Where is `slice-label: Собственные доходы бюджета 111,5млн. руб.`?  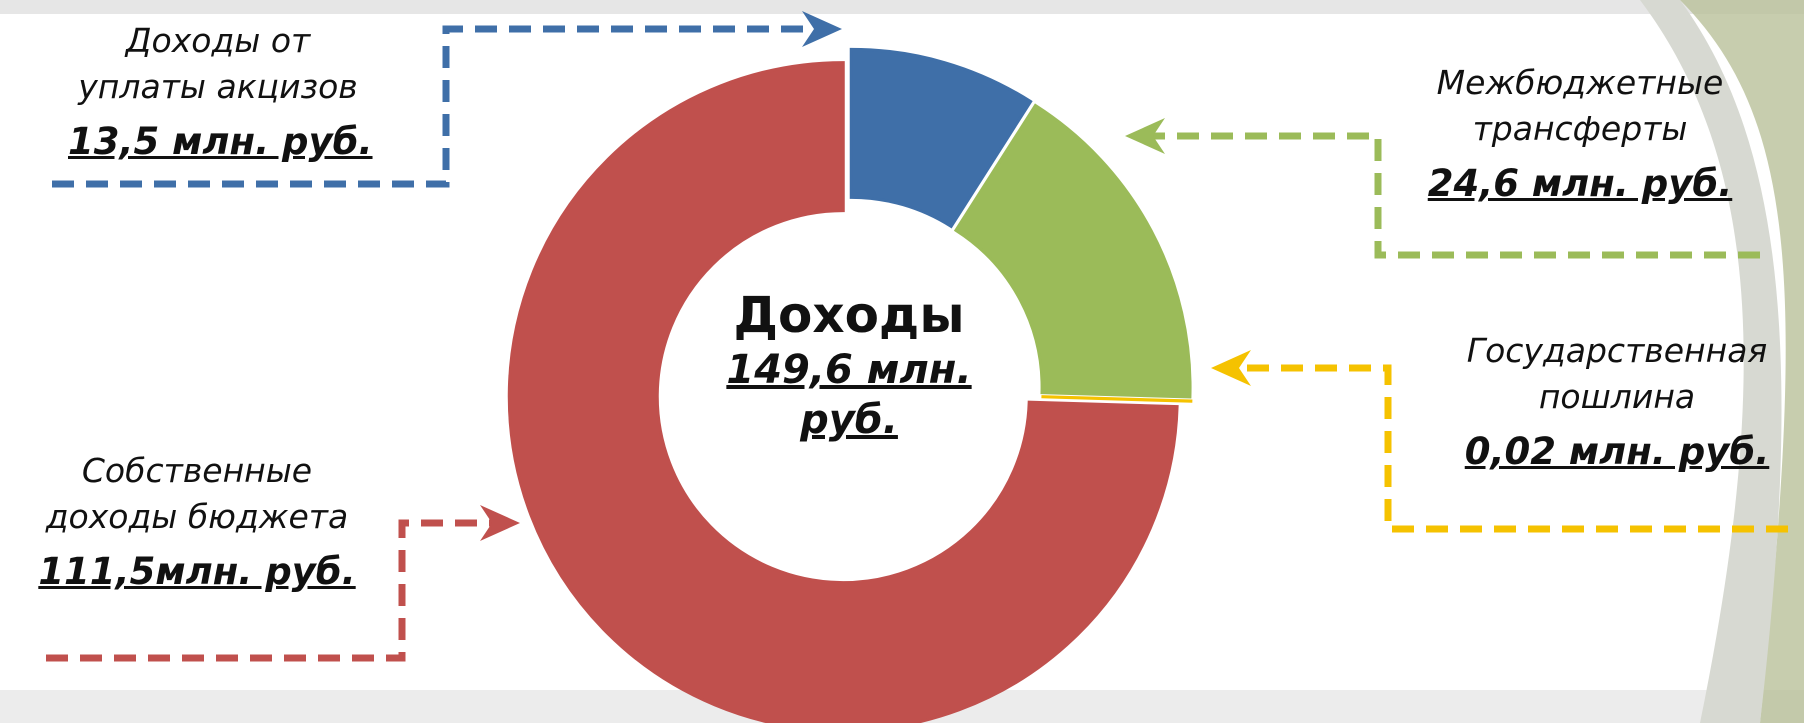 slice-label: Собственные доходы бюджета 111,5млн. руб. is located at coordinates (197, 520).